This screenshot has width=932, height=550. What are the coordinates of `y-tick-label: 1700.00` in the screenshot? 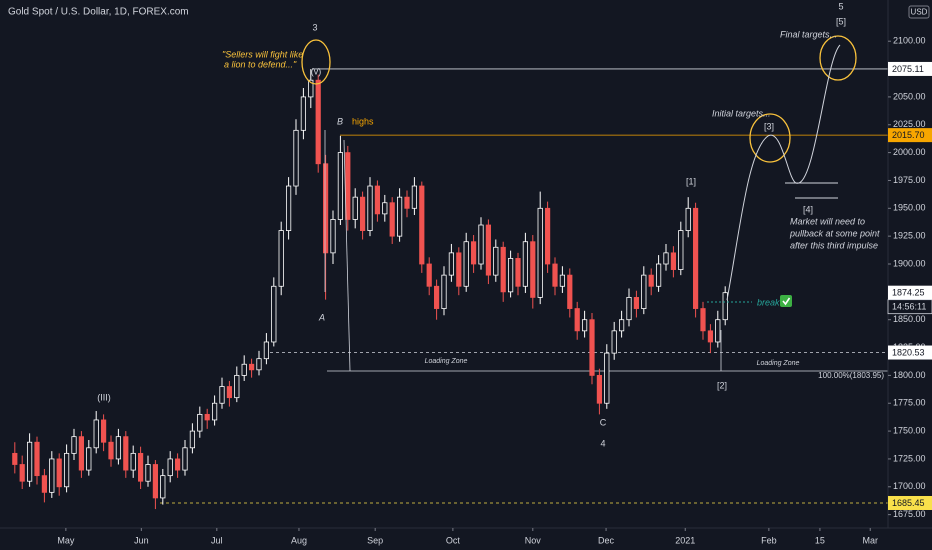 It's located at (909, 486).